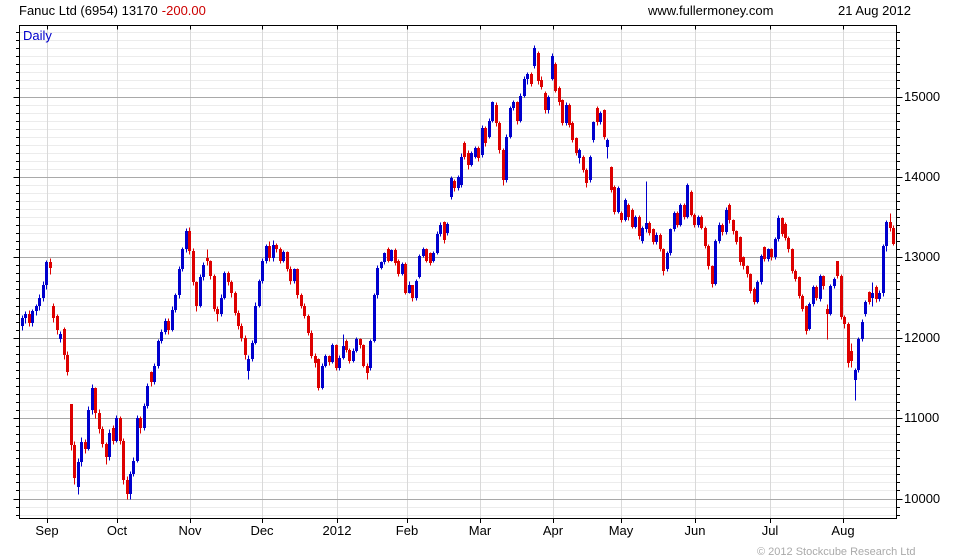 This screenshot has height=560, width=980. What do you see at coordinates (922, 498) in the screenshot?
I see `y-axis-label: 10000` at bounding box center [922, 498].